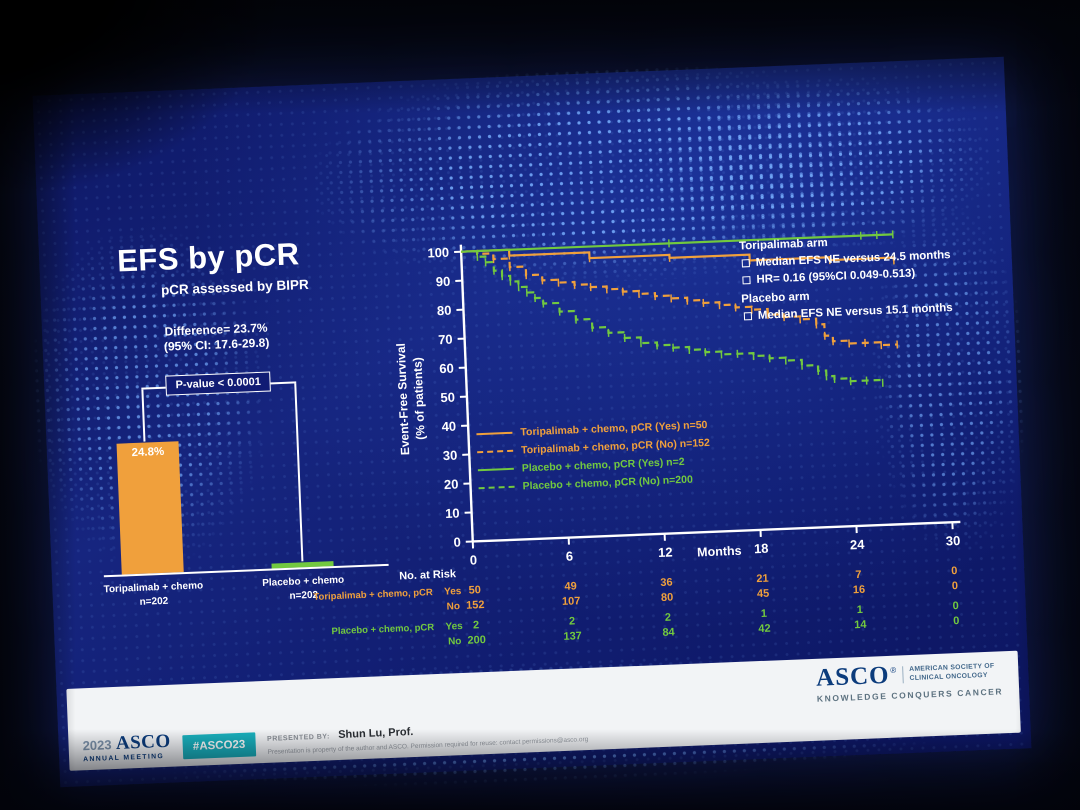 This screenshot has width=1080, height=810. What do you see at coordinates (150, 507) in the screenshot?
I see `bar-toripalimab: 24.8%` at bounding box center [150, 507].